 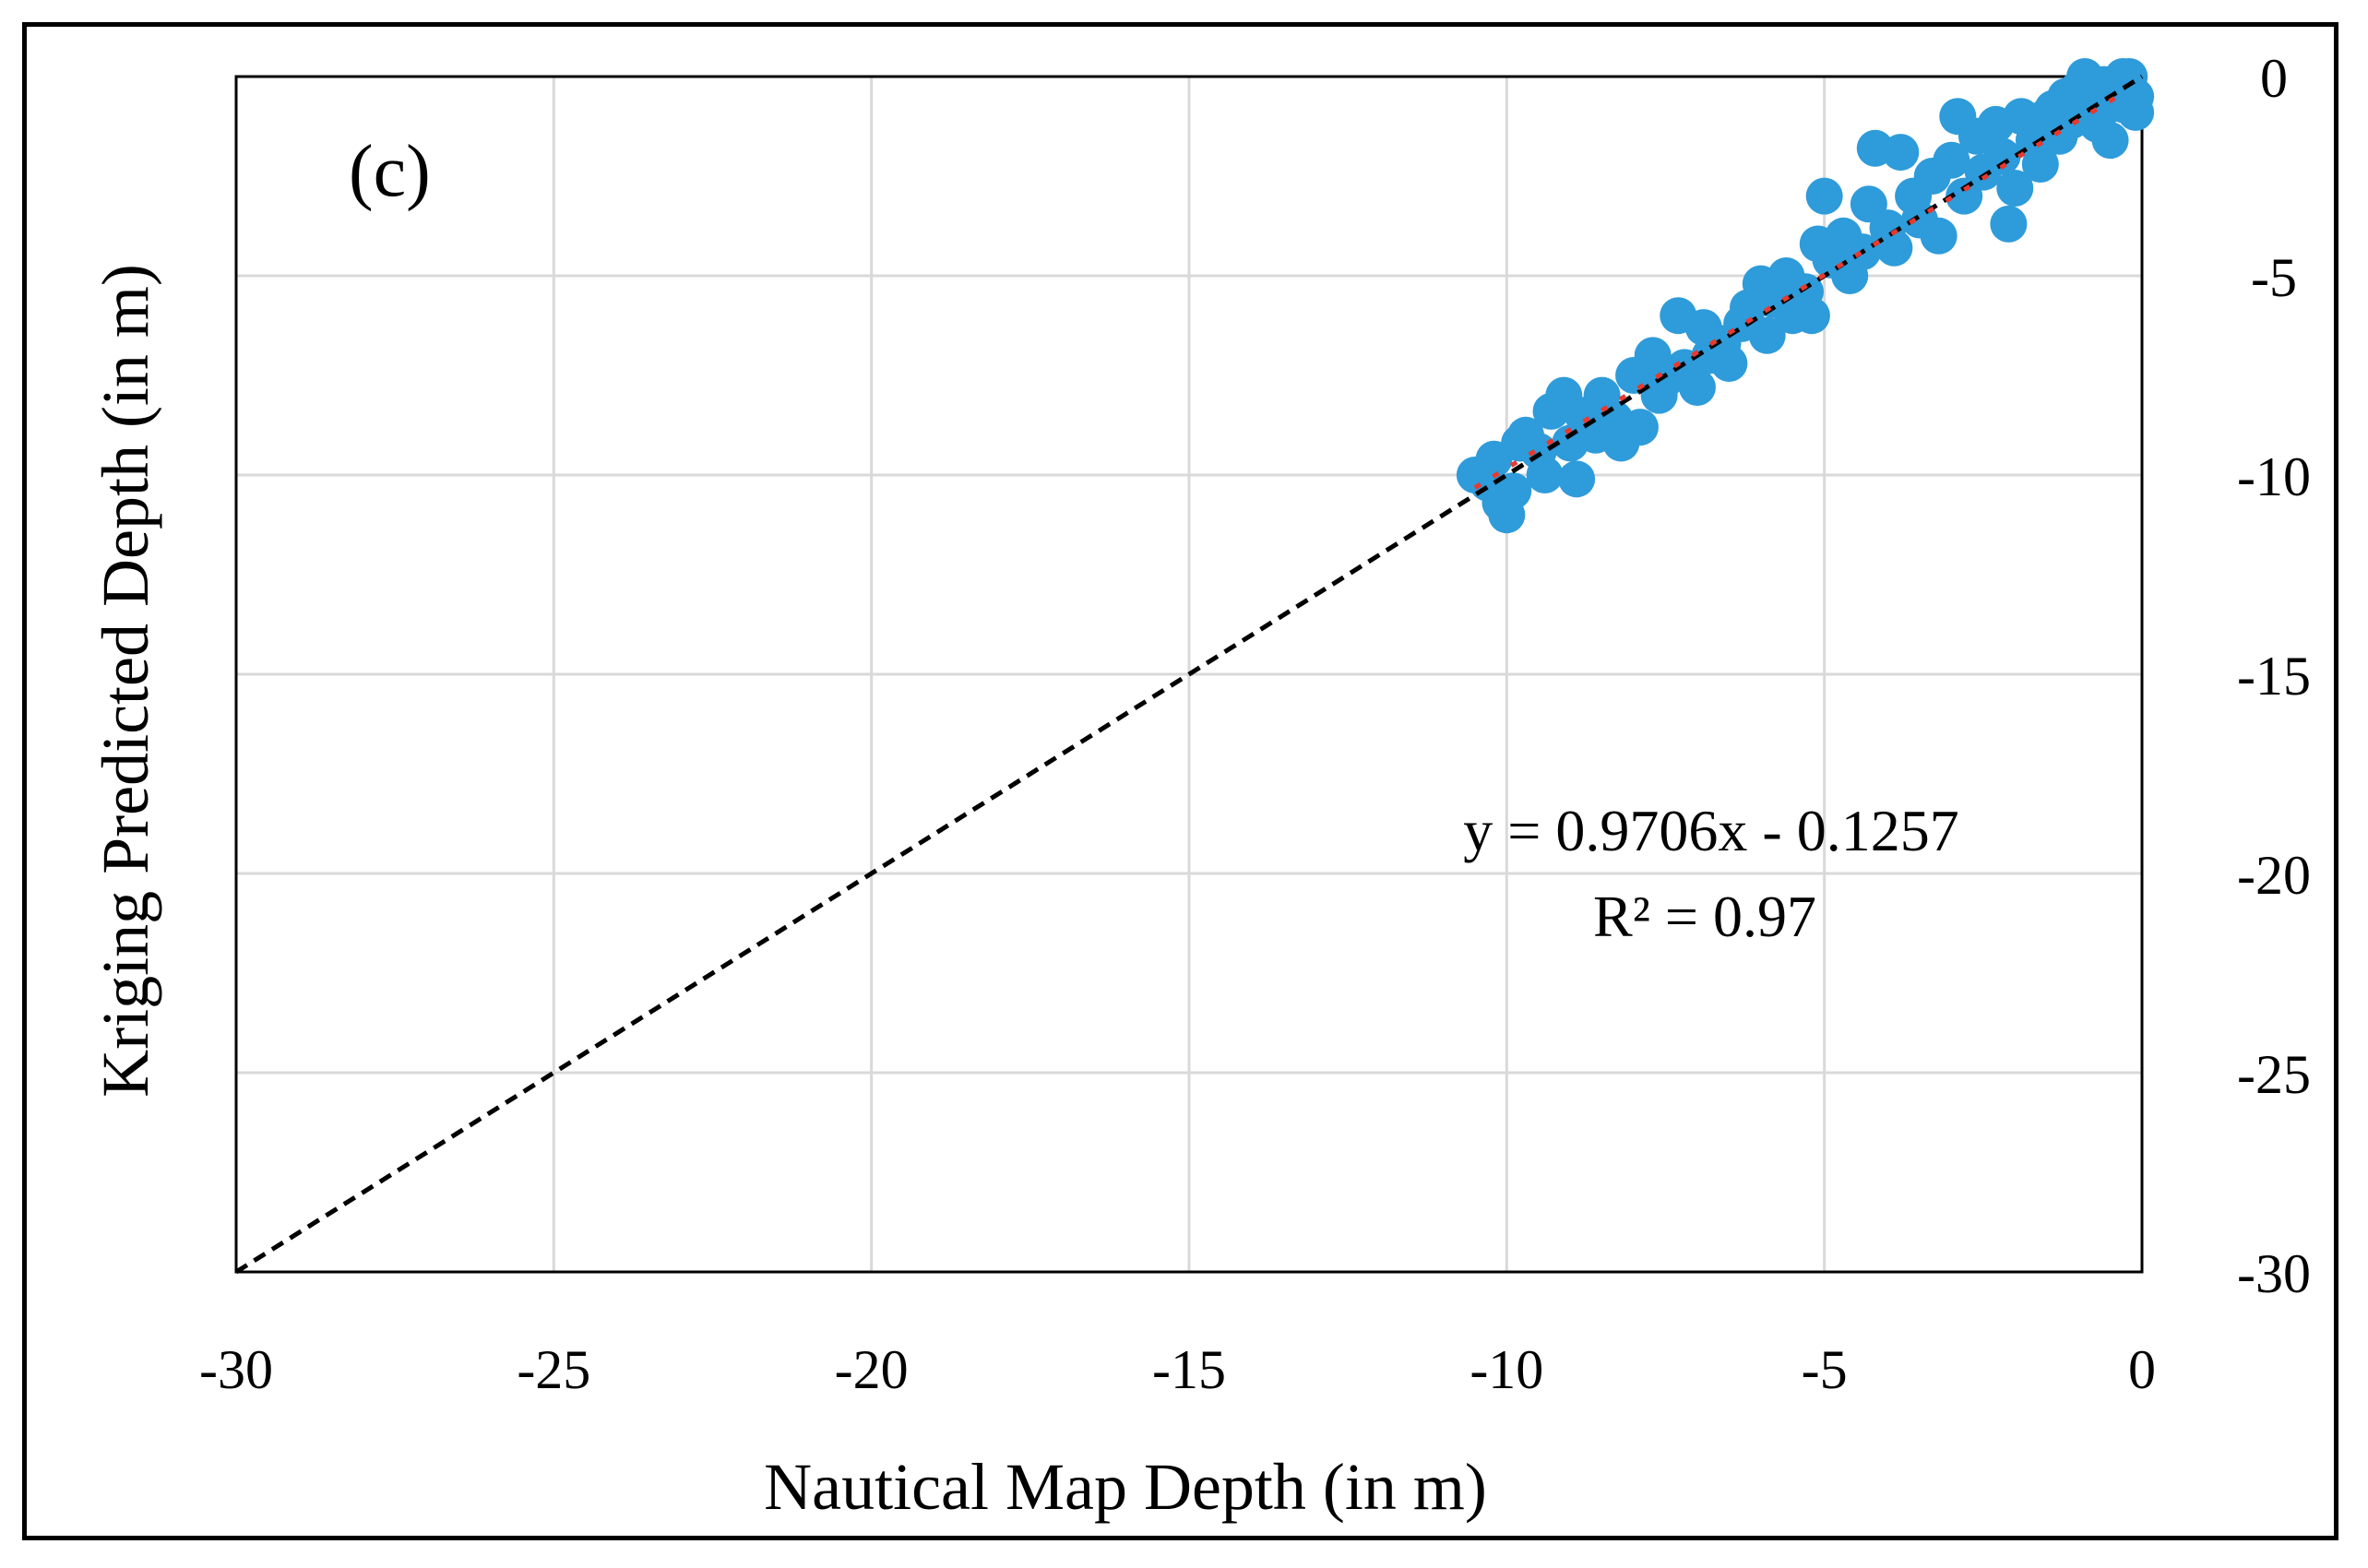 I want to click on x-tick-label-1: -25, so click(x=553, y=1369).